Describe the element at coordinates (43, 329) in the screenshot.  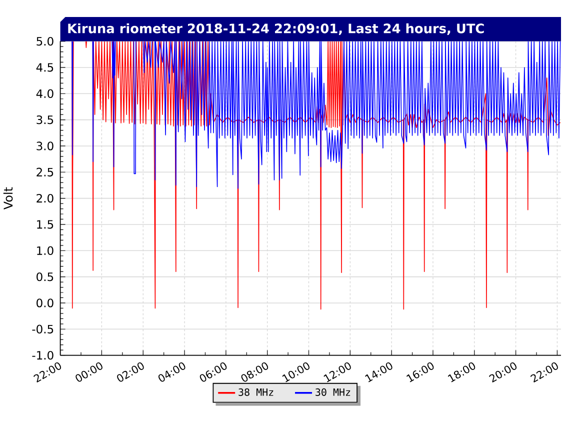
I see `y-tick-label: -0.5` at that location.